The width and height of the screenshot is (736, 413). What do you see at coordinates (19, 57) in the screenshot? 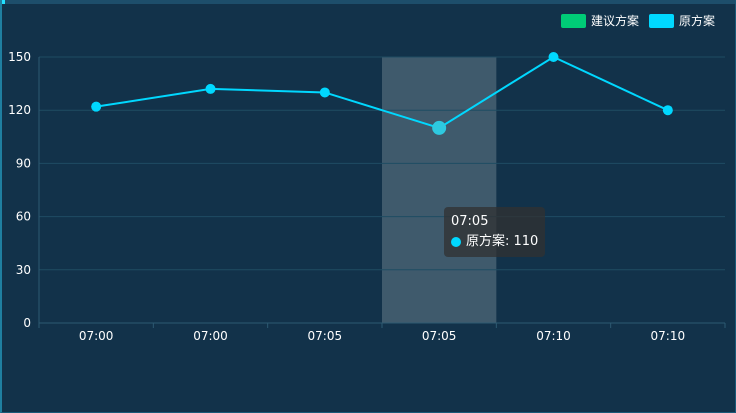
I see `y-tick-label: 150` at bounding box center [19, 57].